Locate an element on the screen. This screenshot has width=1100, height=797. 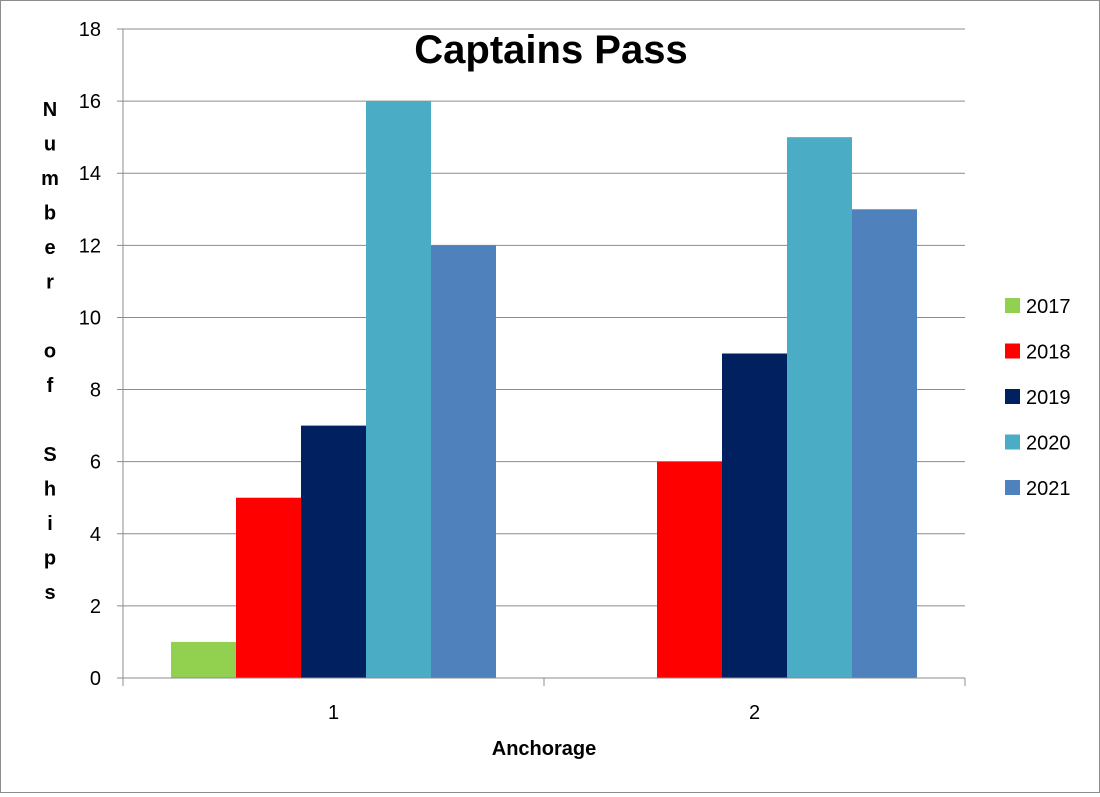
y-tick-label: 4 is located at coordinates (95, 535).